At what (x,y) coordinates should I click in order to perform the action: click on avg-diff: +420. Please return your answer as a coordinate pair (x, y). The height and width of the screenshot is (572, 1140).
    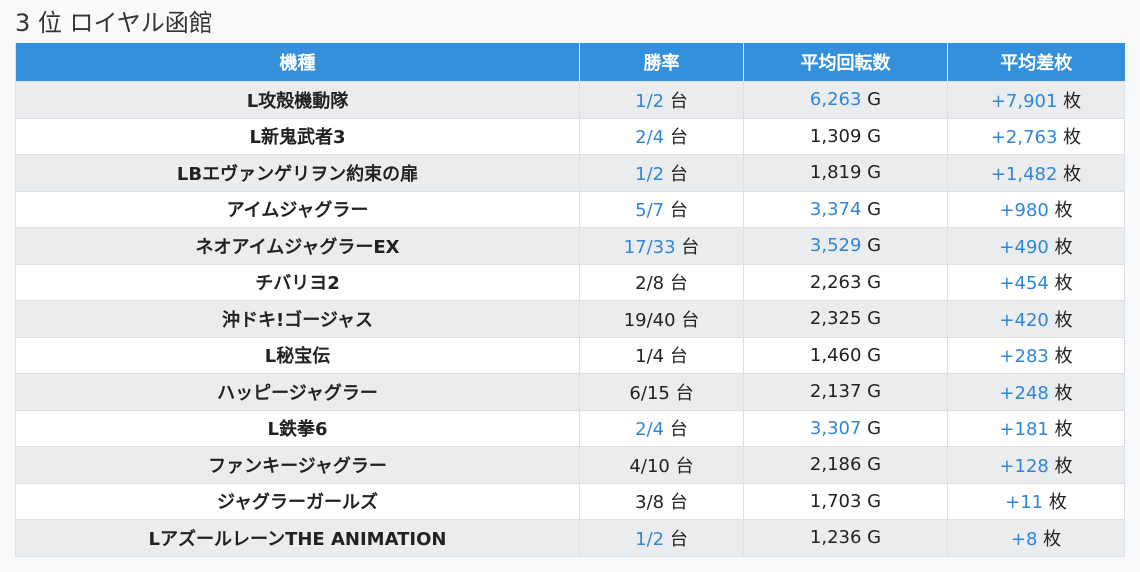
    Looking at the image, I should click on (1024, 320).